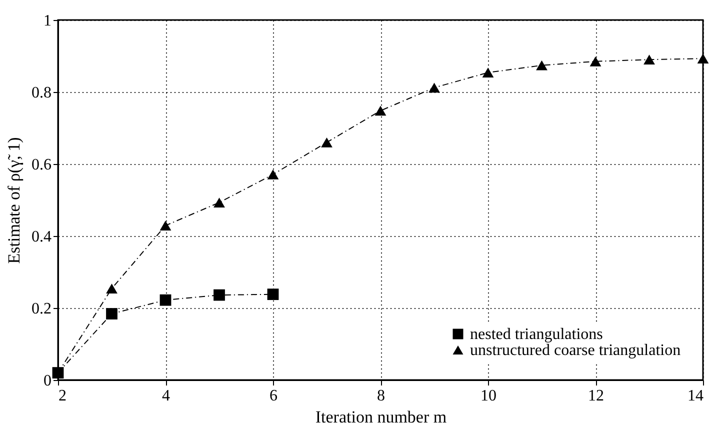 This screenshot has height=430, width=721. What do you see at coordinates (274, 396) in the screenshot?
I see `x-tick-label: 6` at bounding box center [274, 396].